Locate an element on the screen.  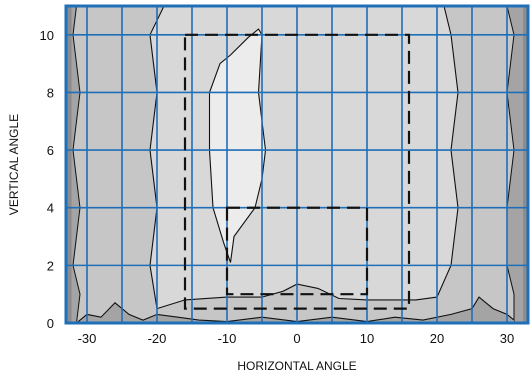
y-tick-label: 8 is located at coordinates (50, 92).